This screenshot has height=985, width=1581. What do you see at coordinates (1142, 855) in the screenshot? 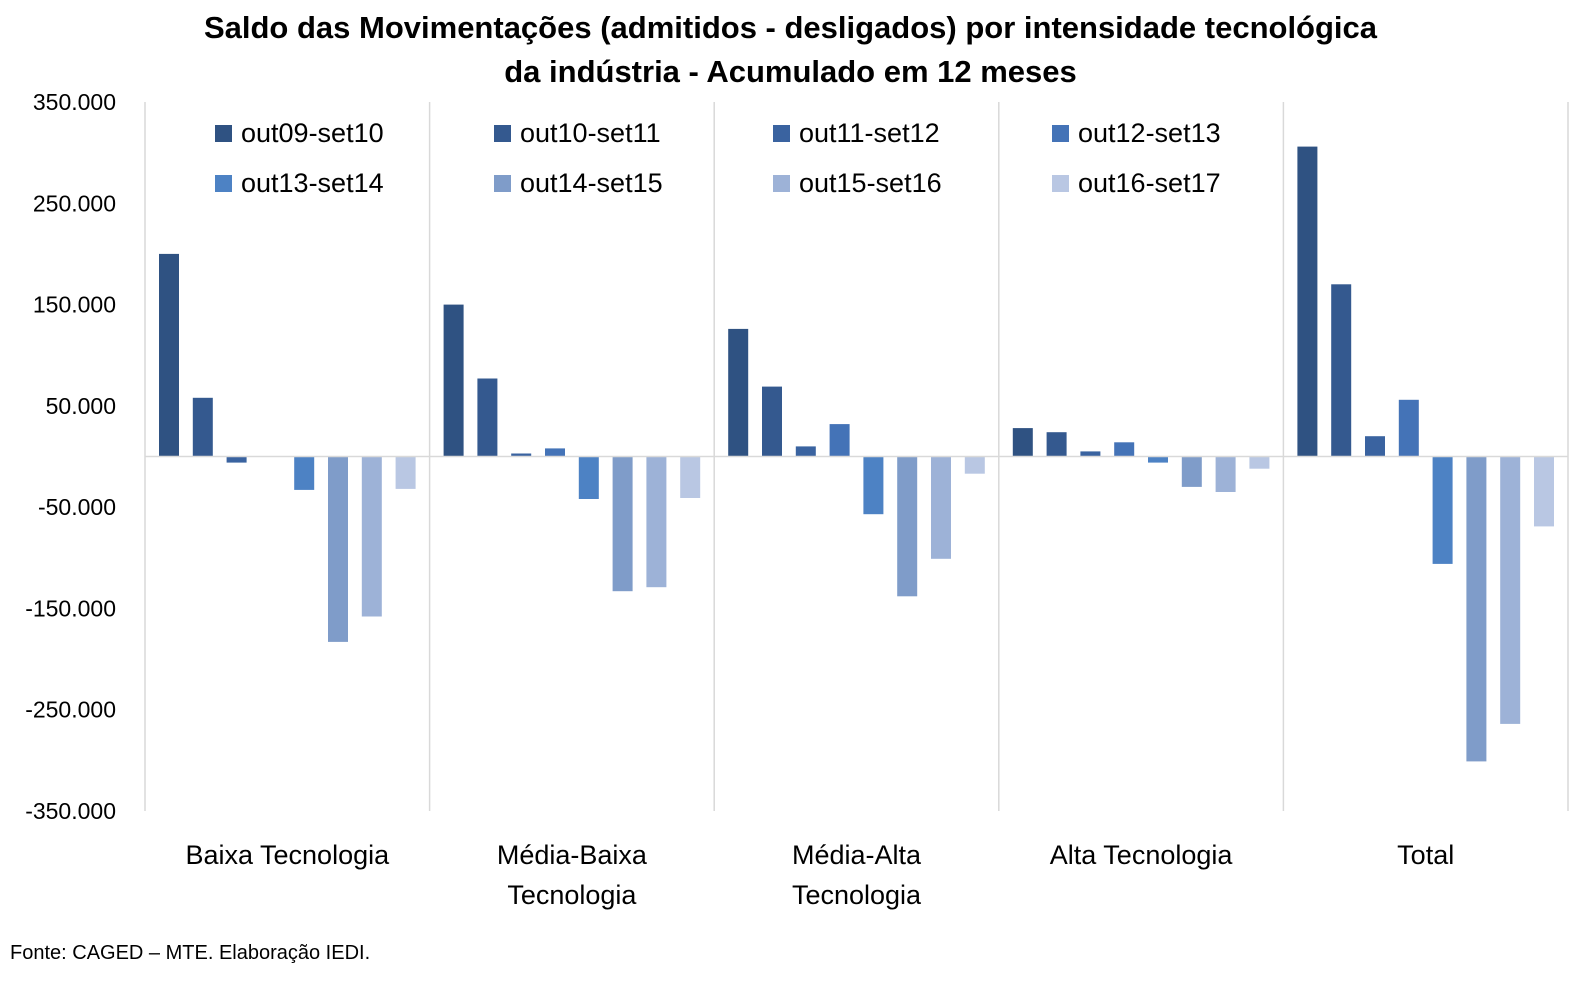
I see `x-category-label: Alta Tecnologia` at bounding box center [1142, 855].